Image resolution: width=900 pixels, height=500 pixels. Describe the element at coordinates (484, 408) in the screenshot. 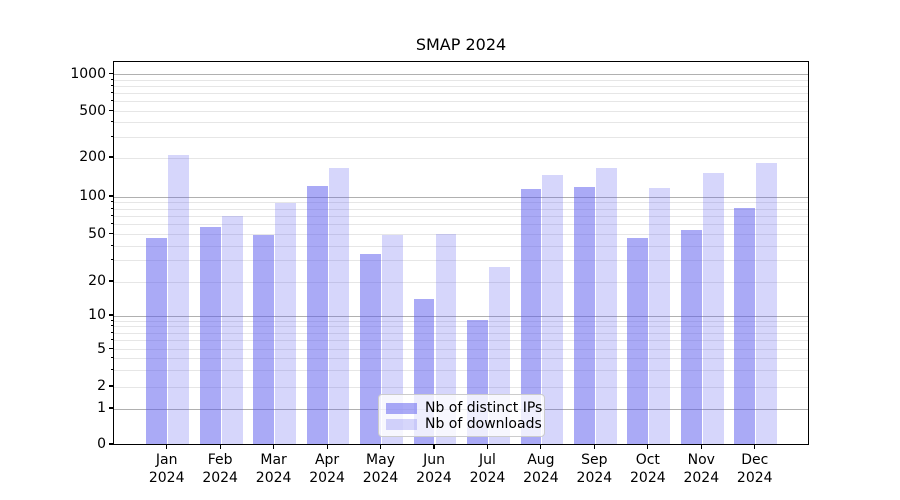

I see `legend-label: Nb of distinct IPs` at that location.